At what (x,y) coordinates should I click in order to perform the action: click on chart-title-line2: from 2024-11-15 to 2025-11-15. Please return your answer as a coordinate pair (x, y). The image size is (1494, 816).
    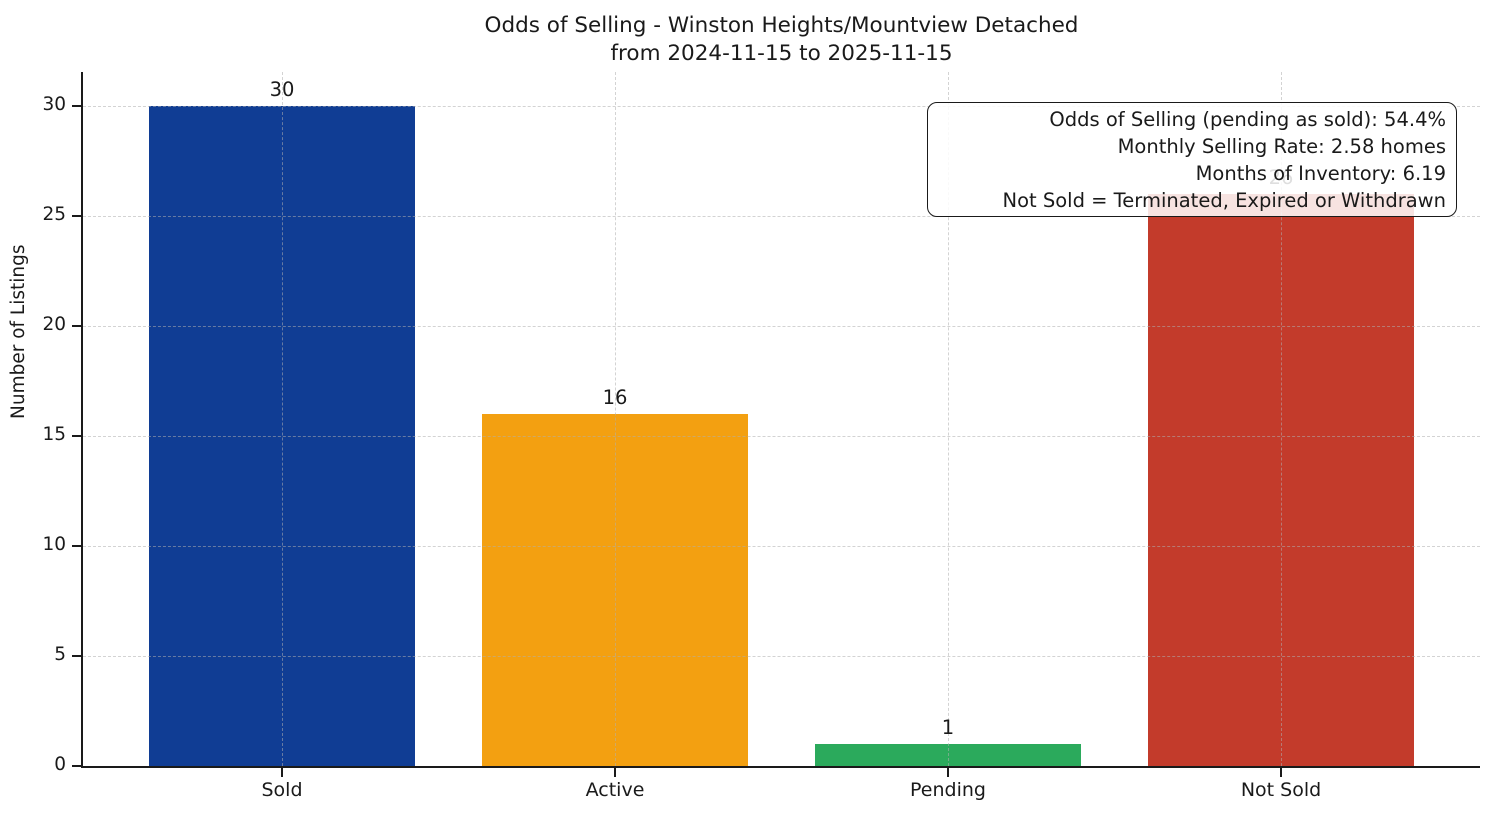
    Looking at the image, I should click on (781, 53).